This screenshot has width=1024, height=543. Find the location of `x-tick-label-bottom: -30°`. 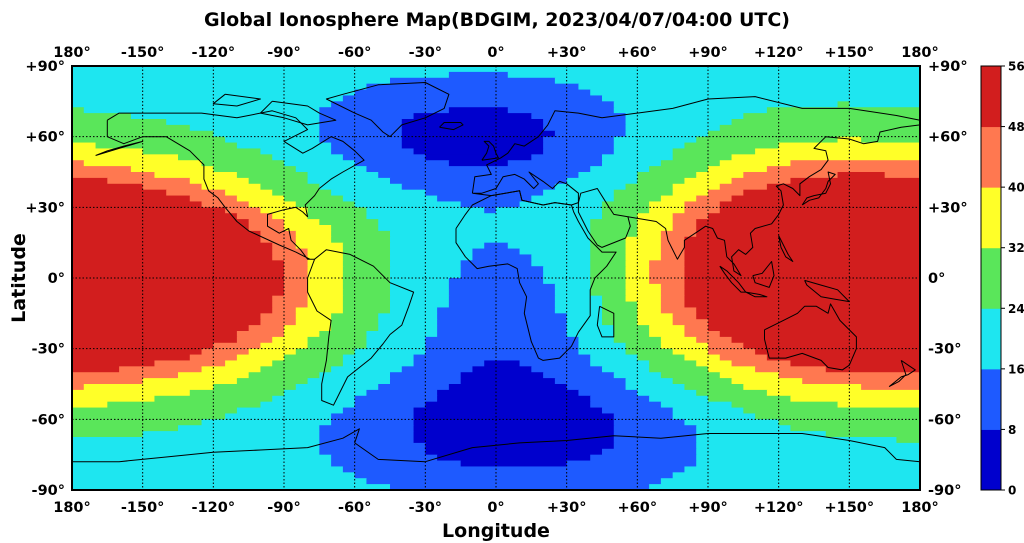

x-tick-label-bottom: -30° is located at coordinates (425, 508).